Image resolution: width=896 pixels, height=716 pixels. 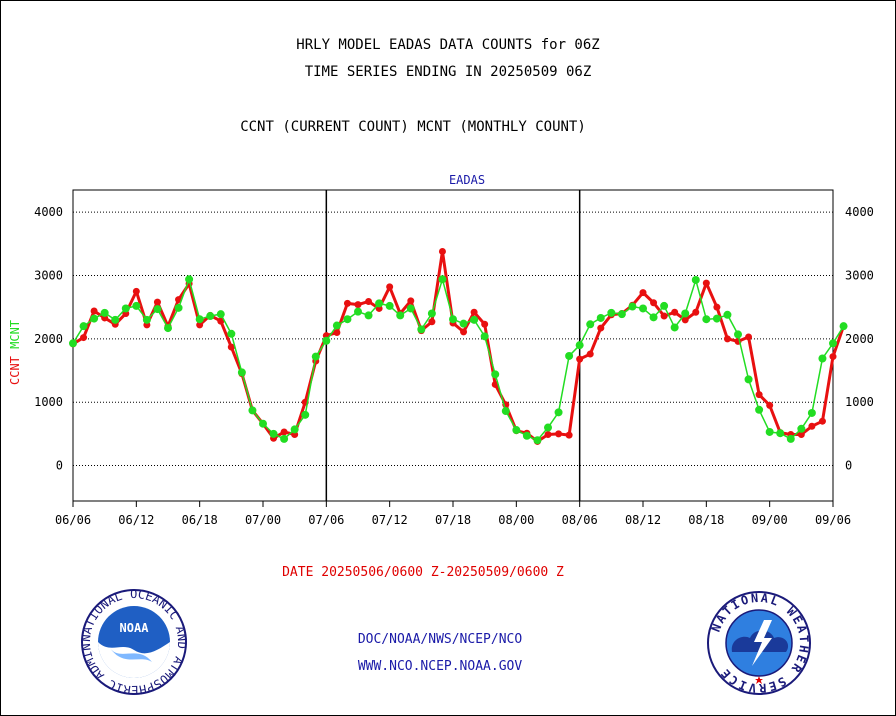 What do you see at coordinates (516, 520) in the screenshot?
I see `x-tick-label: 08/00` at bounding box center [516, 520].